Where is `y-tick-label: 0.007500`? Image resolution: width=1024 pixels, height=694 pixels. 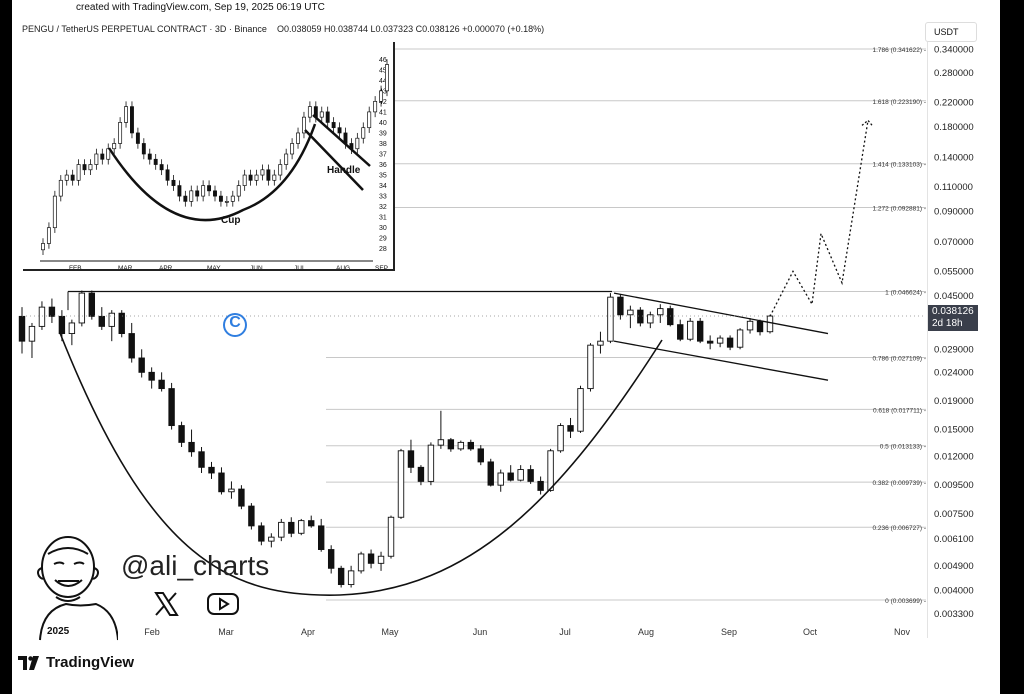 y-tick-label: 0.007500 is located at coordinates (954, 514).